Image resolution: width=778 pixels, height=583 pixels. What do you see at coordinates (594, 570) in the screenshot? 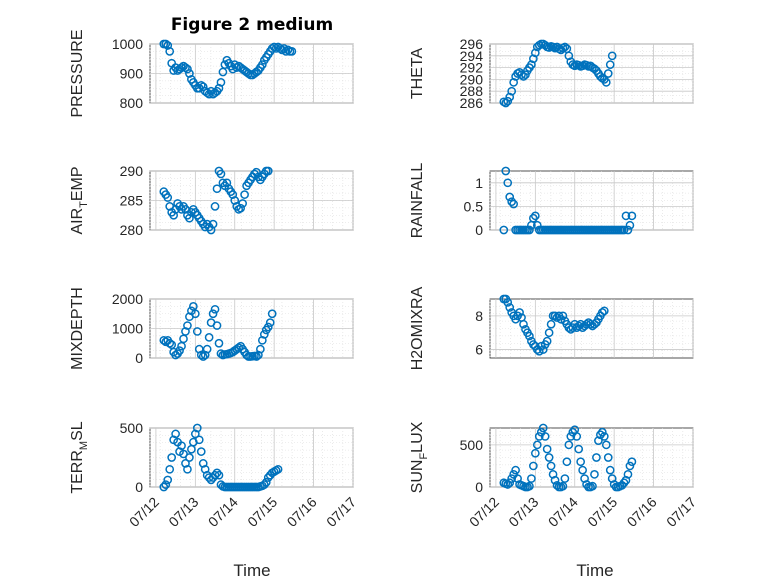
I see `x-axis-label-right: Time` at bounding box center [594, 570].